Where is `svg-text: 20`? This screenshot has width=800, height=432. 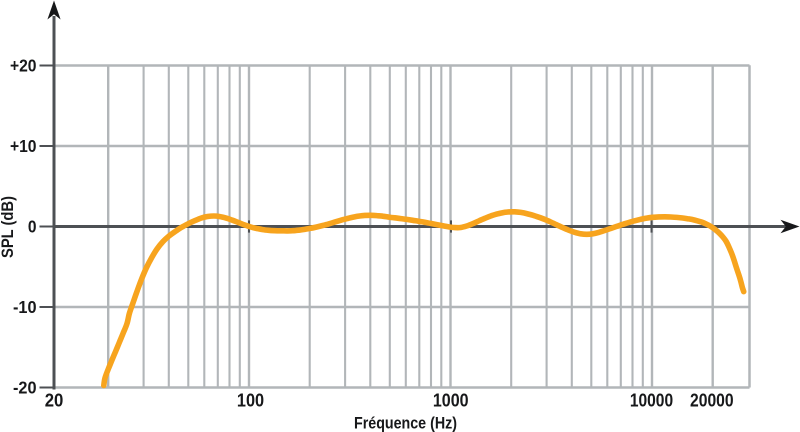
svg-text: 20 is located at coordinates (54, 400).